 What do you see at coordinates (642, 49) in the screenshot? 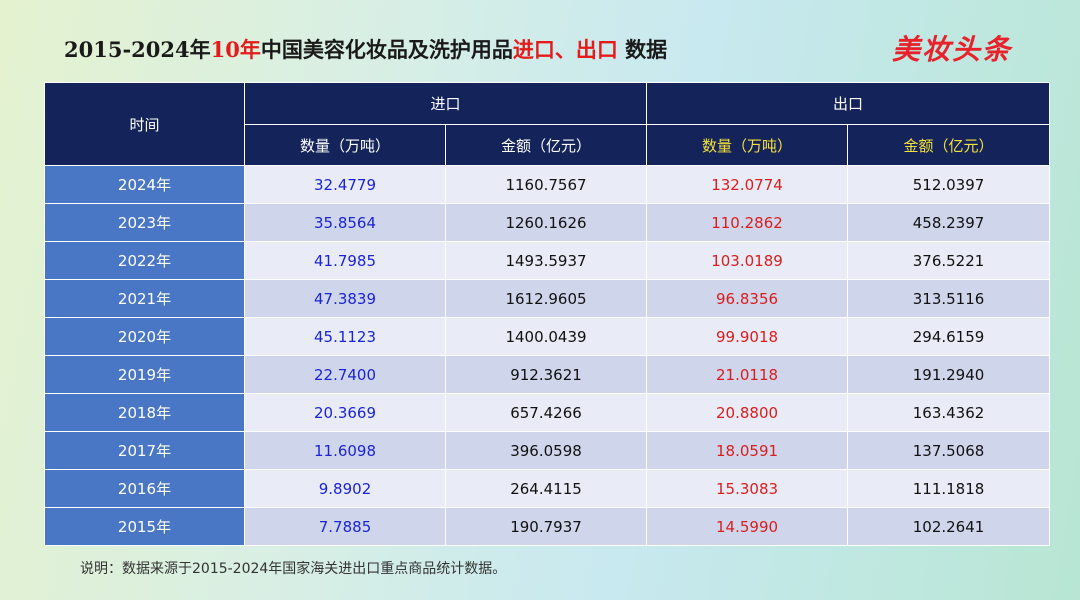
I see `title-suffix: 数据` at bounding box center [642, 49].